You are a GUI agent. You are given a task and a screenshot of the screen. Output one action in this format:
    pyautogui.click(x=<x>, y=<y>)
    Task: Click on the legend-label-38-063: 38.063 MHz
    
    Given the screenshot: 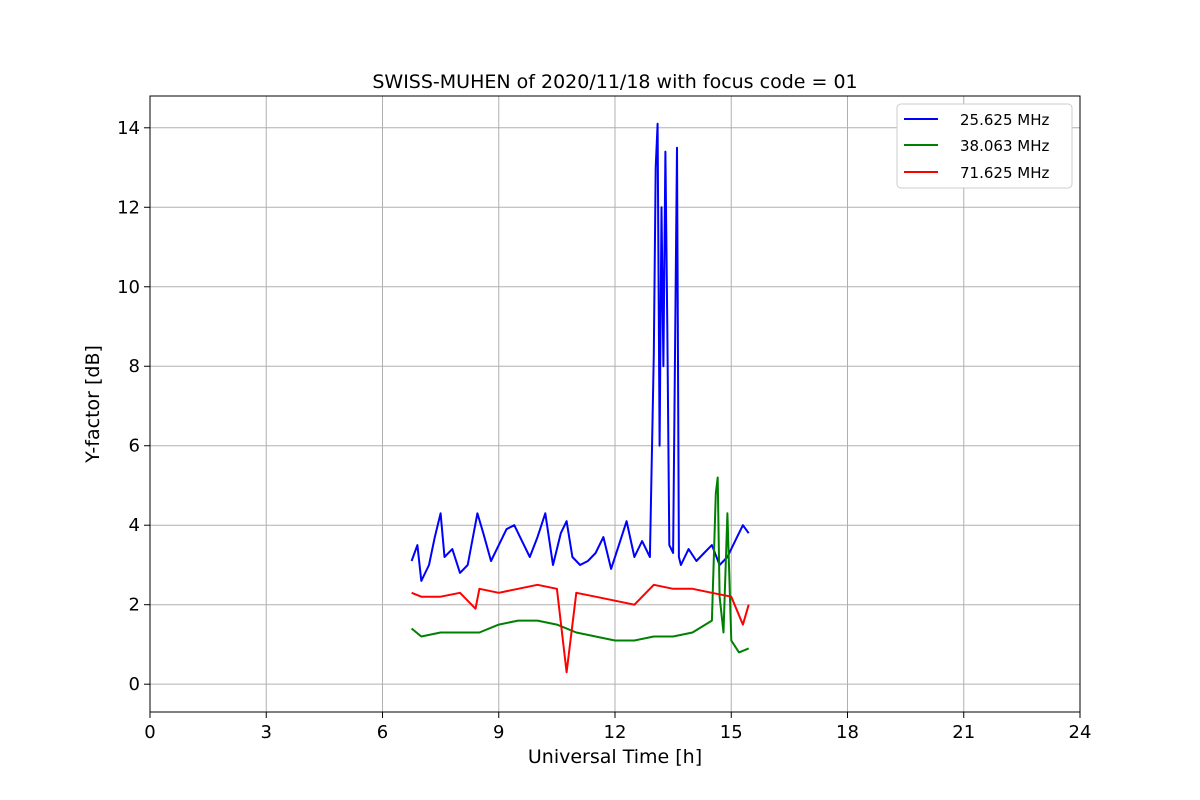 What is the action you would take?
    pyautogui.click(x=1004, y=146)
    